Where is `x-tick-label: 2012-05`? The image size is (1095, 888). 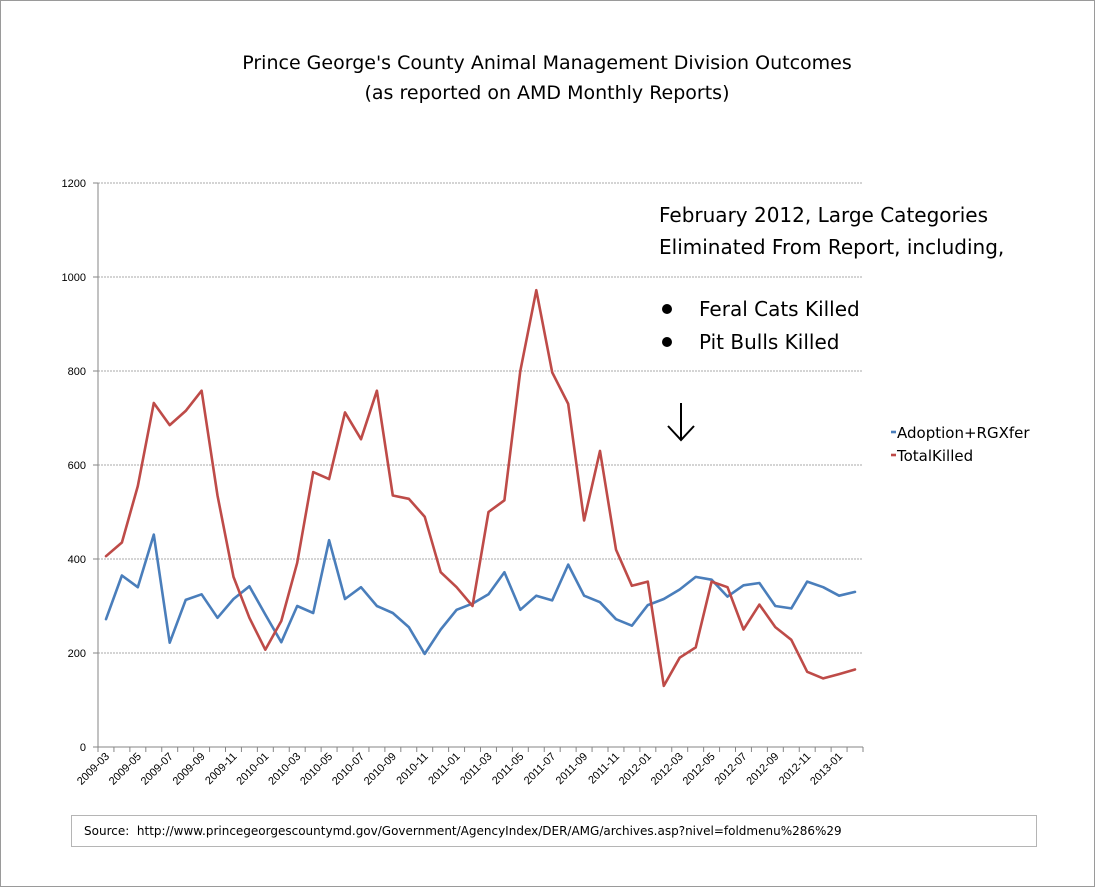
x-tick-label: 2012-05 is located at coordinates (699, 769).